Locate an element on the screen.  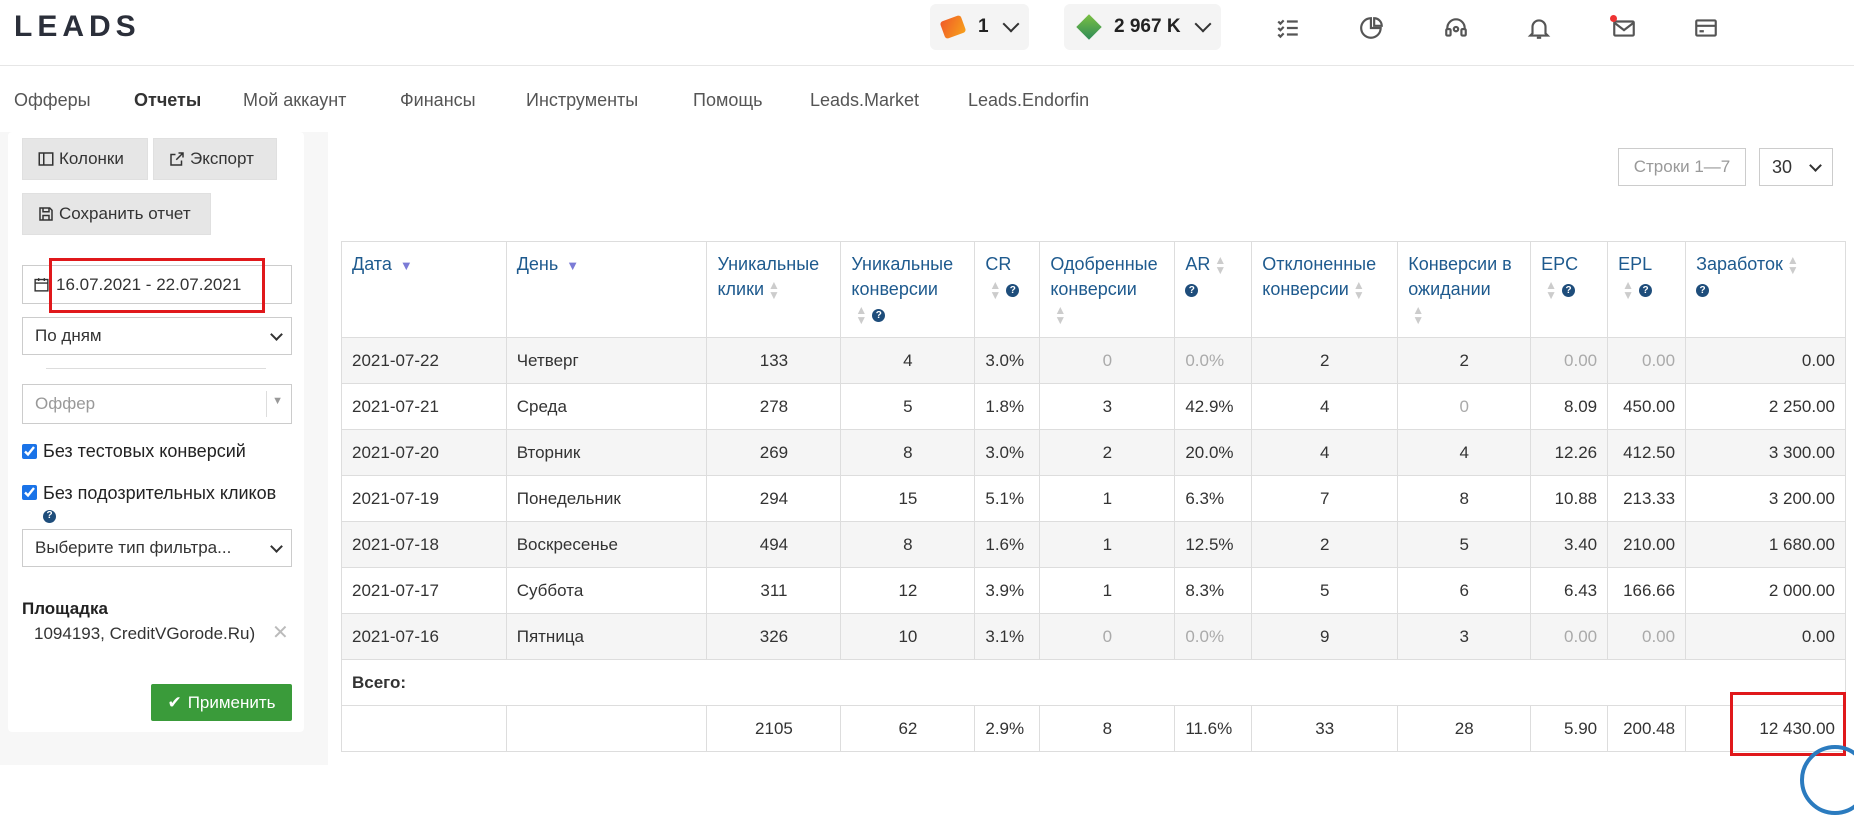
cell-rejected: 4 is located at coordinates (1325, 406).